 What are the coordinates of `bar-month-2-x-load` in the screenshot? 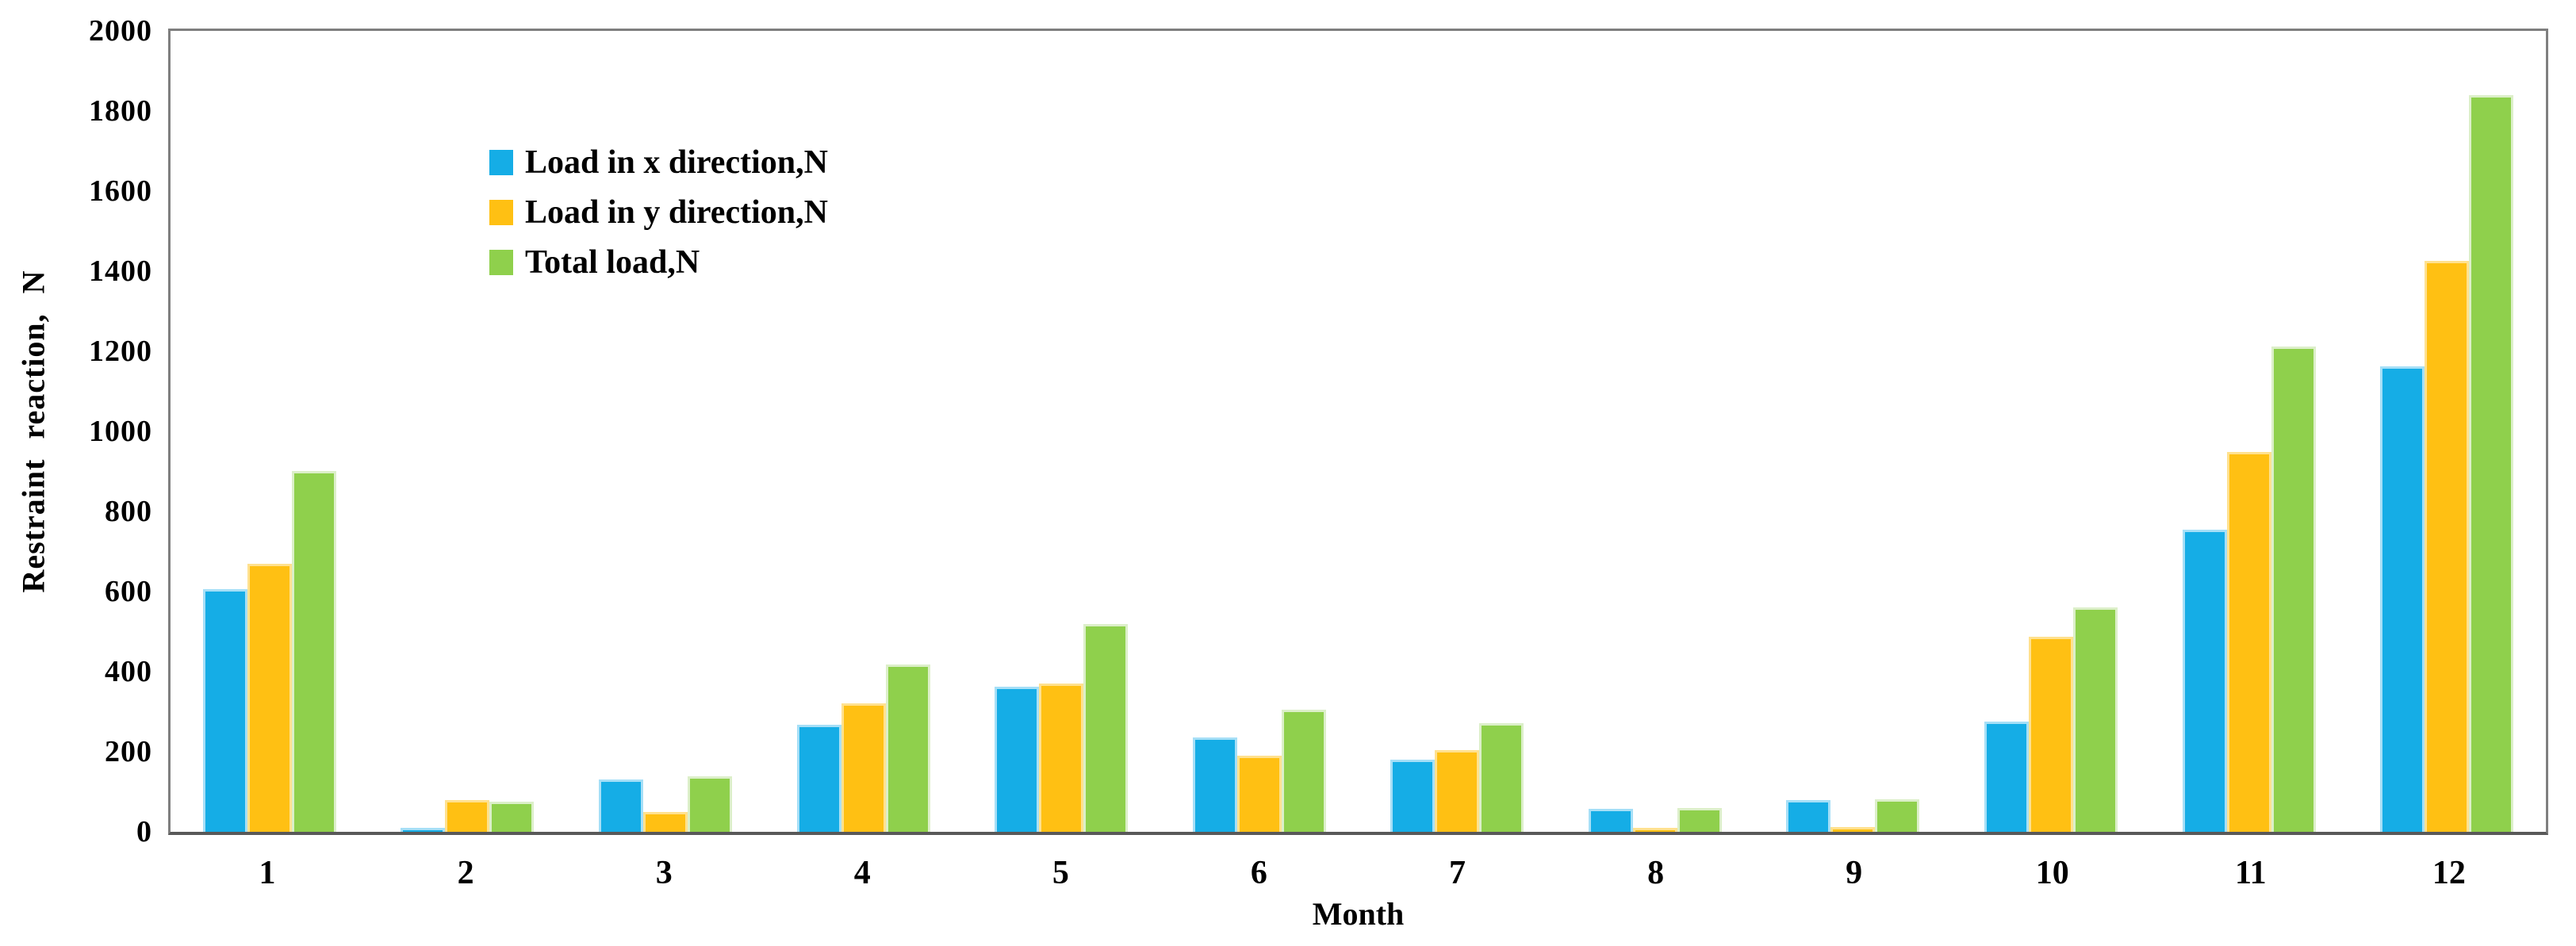 It's located at (424, 829).